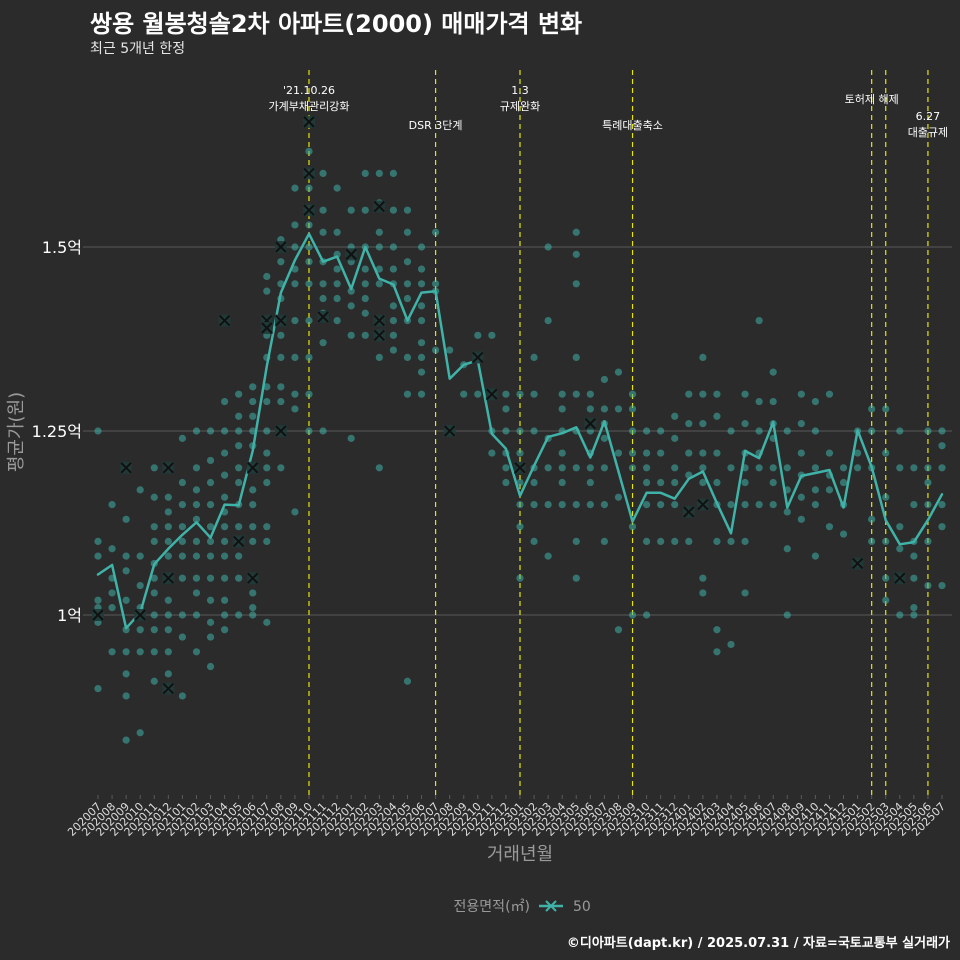 This screenshot has width=960, height=960. What do you see at coordinates (632, 125) in the screenshot?
I see `event-label: 특례대출축소` at bounding box center [632, 125].